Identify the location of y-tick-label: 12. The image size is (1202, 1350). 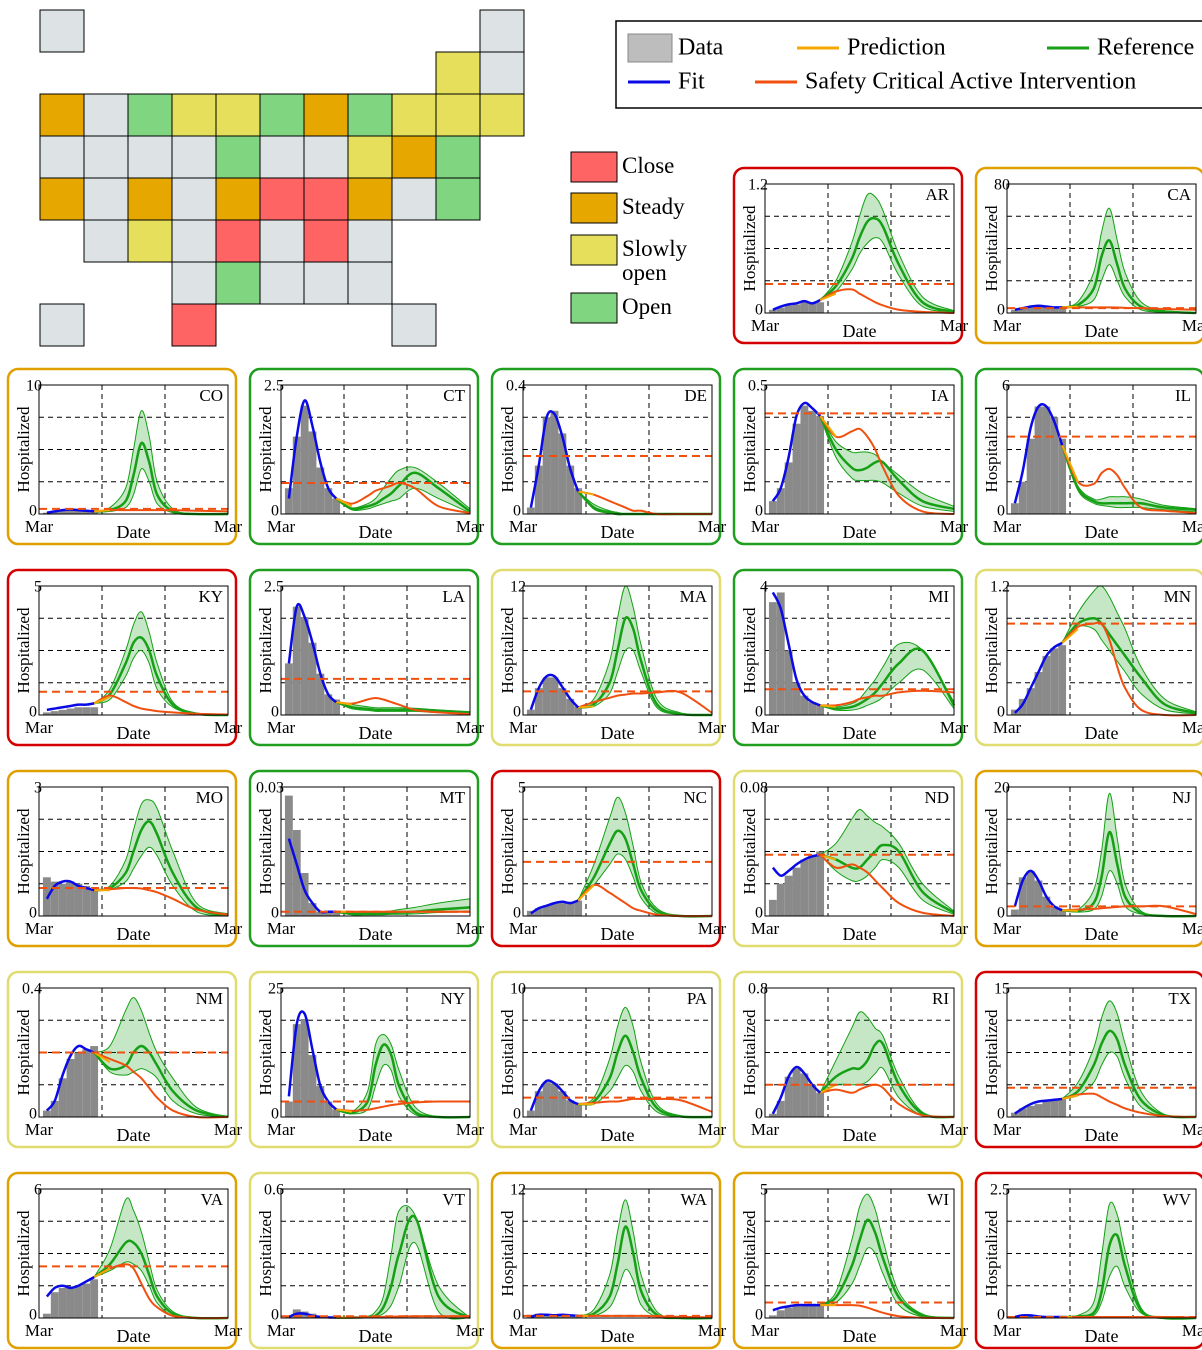
(518, 1190).